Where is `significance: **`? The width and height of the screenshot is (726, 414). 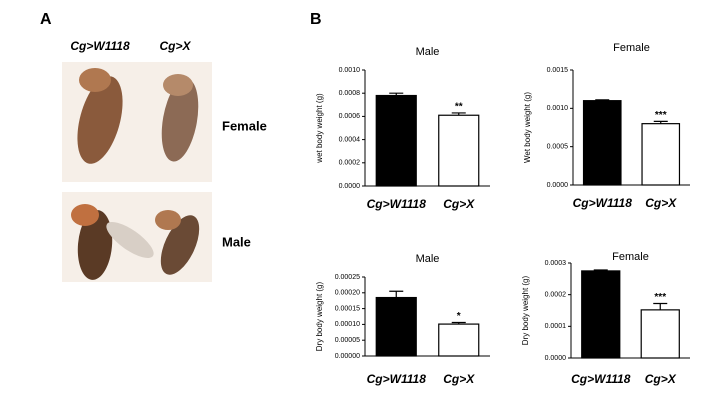
significance: ** is located at coordinates (459, 107).